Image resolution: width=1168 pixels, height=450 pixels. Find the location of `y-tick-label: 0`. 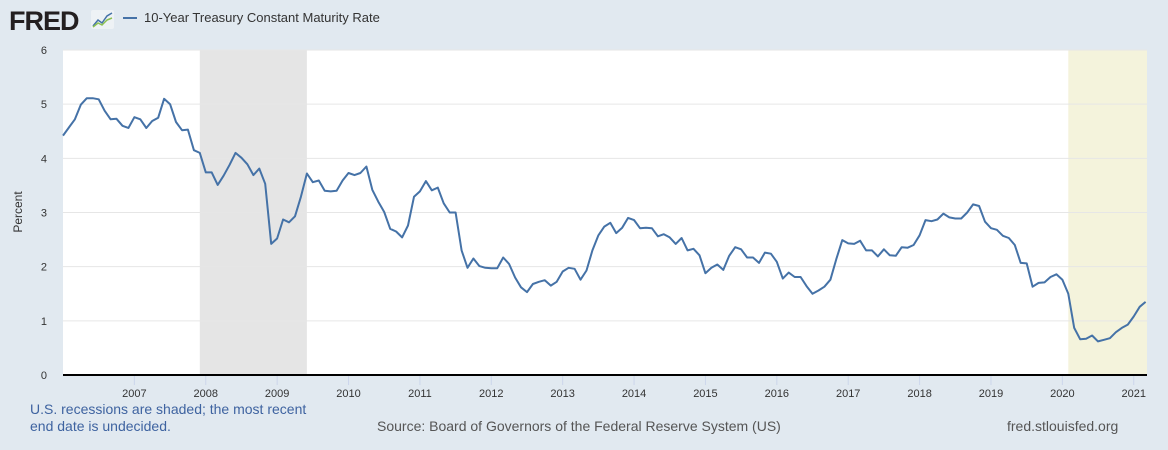

y-tick-label: 0 is located at coordinates (44, 376).